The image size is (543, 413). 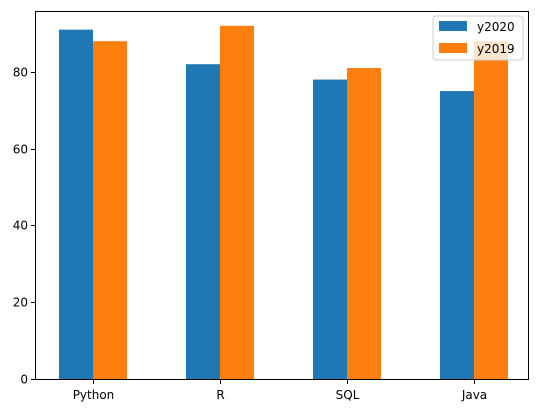 I want to click on y-tick-label: 0, so click(x=24, y=380).